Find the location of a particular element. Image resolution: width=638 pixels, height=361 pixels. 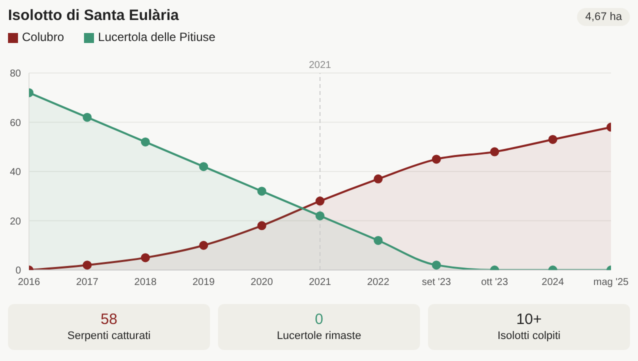

x-tick-label: 2018 is located at coordinates (145, 282).